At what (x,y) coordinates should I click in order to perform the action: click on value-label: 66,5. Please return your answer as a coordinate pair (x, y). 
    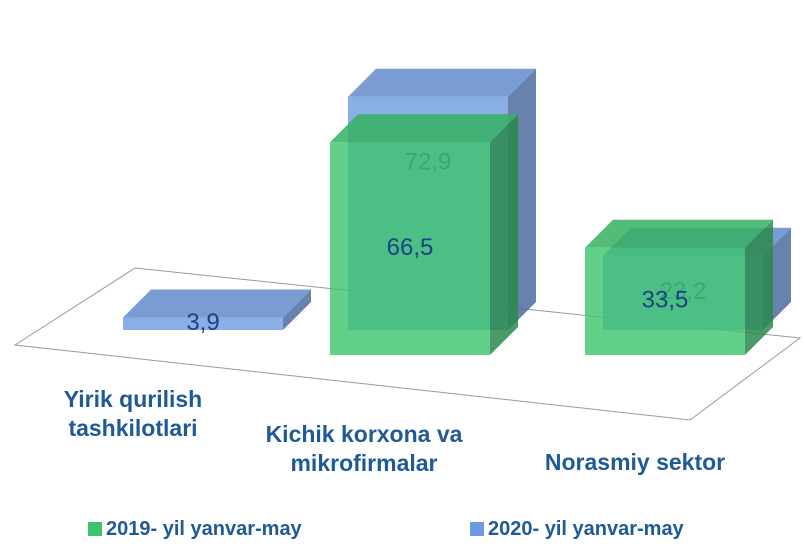
    Looking at the image, I should click on (410, 247).